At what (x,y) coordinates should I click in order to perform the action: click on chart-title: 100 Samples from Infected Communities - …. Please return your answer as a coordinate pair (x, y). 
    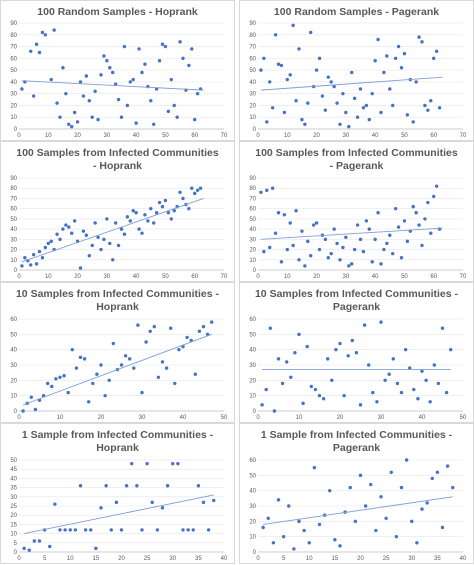
    Looking at the image, I should click on (356, 159).